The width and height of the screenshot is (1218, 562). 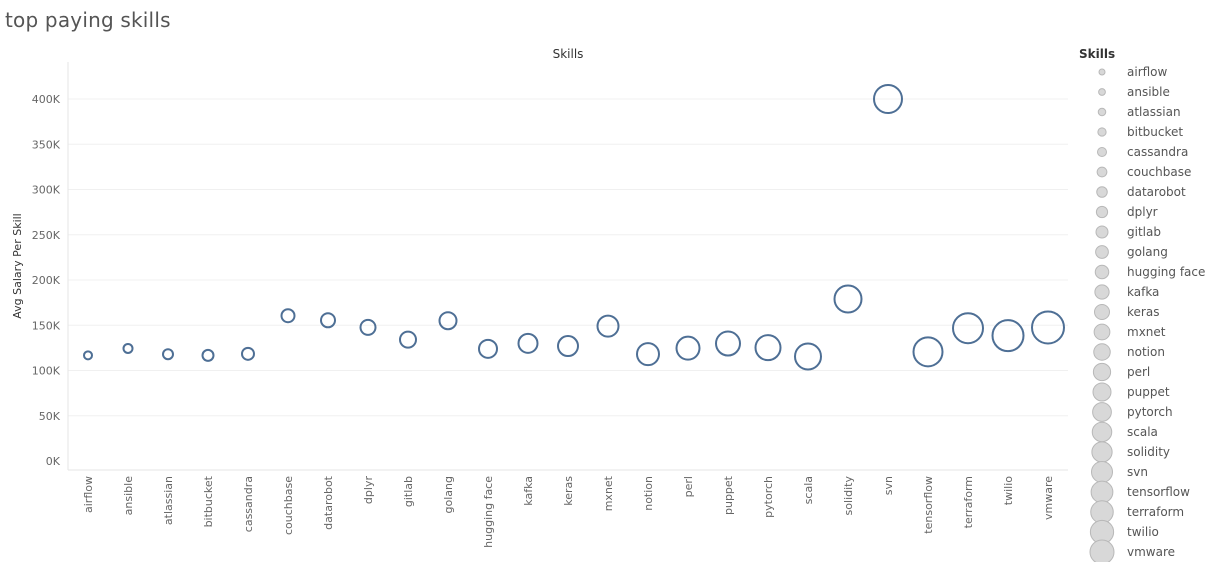 What do you see at coordinates (1137, 472) in the screenshot?
I see `legend-item-label: svn` at bounding box center [1137, 472].